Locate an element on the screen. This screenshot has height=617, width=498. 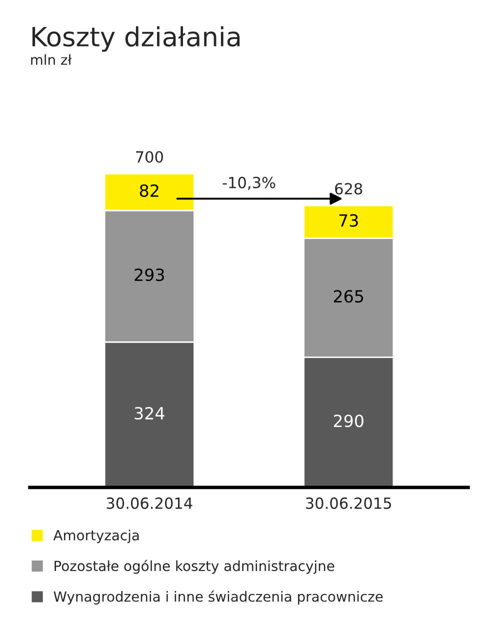
x-tick-label: 30.06.2015 is located at coordinates (349, 503).